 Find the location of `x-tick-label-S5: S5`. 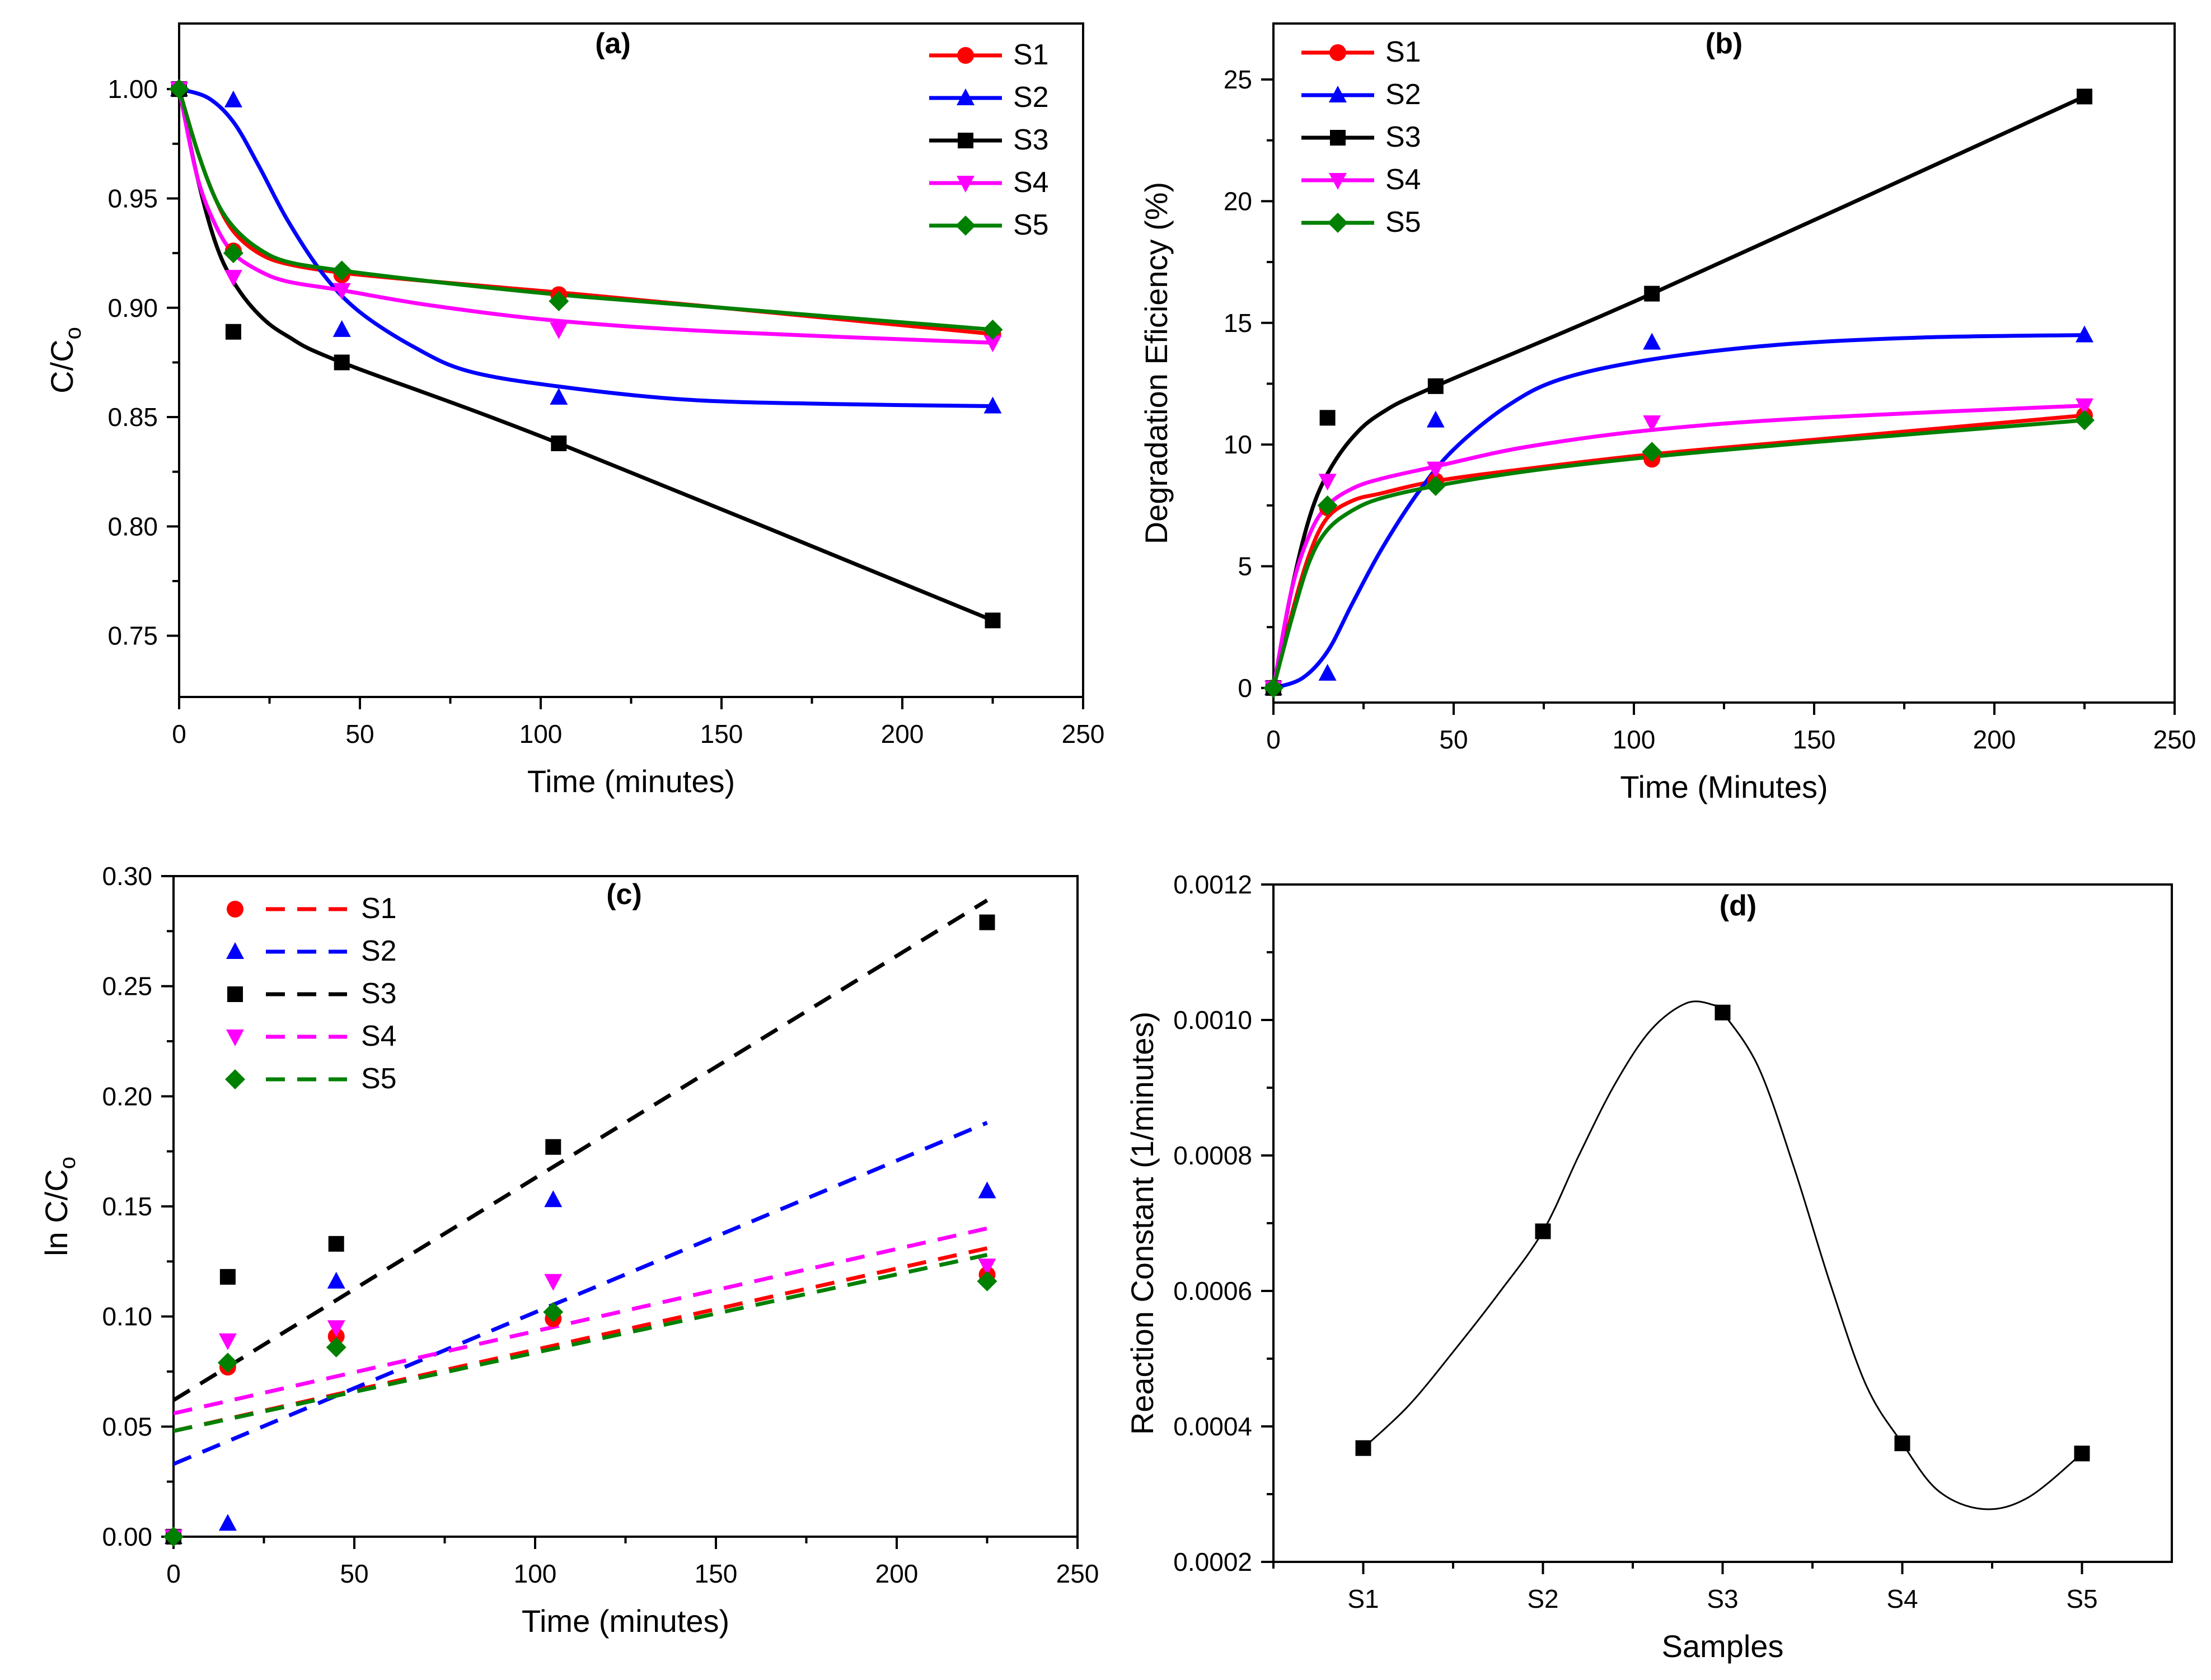

x-tick-label-S5: S5 is located at coordinates (2081, 1598).